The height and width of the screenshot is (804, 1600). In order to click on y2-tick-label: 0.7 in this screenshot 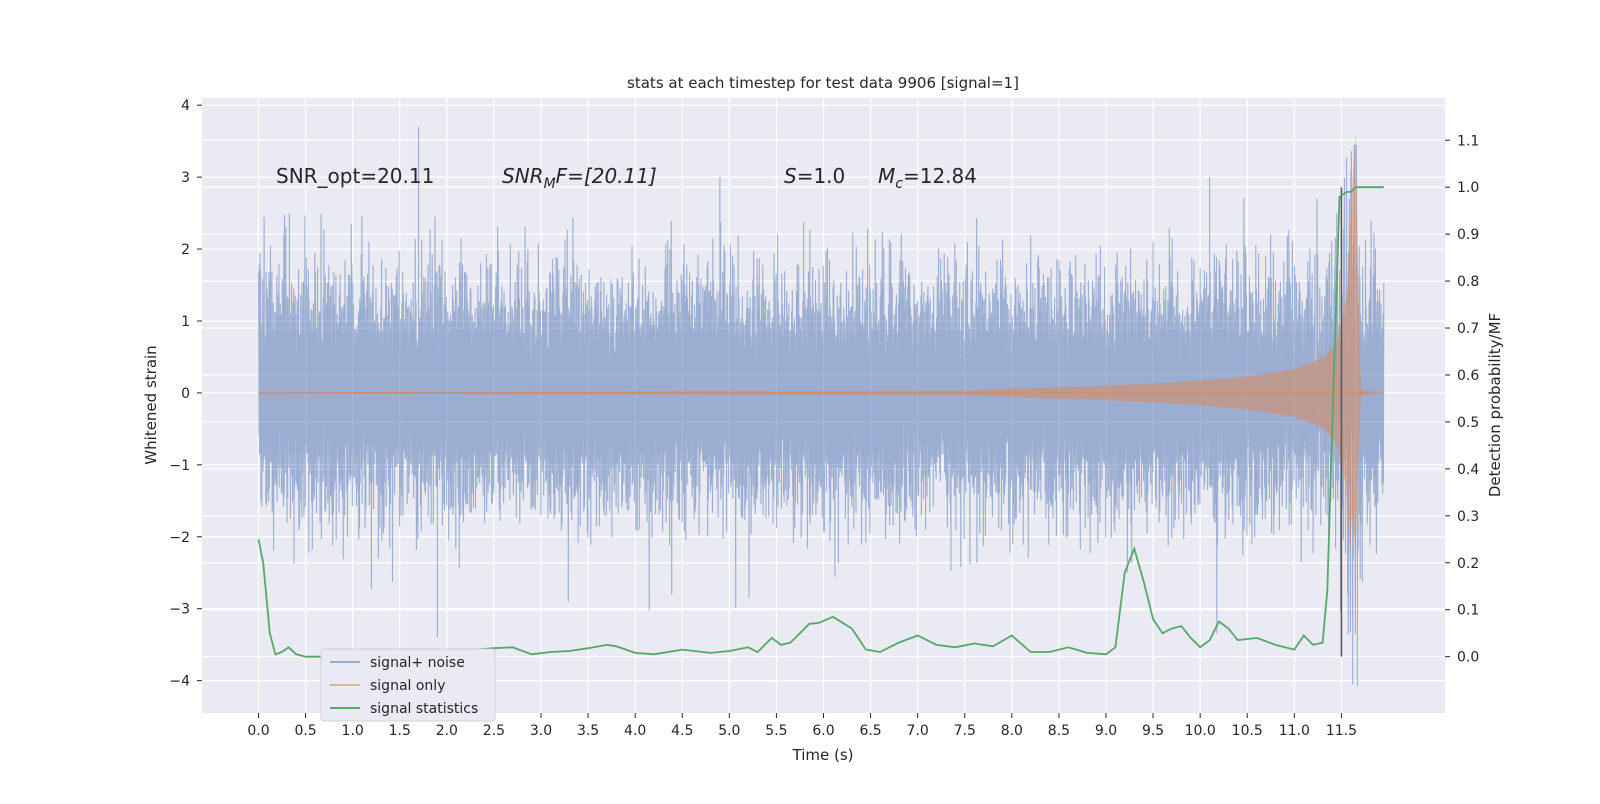, I will do `click(1468, 329)`.